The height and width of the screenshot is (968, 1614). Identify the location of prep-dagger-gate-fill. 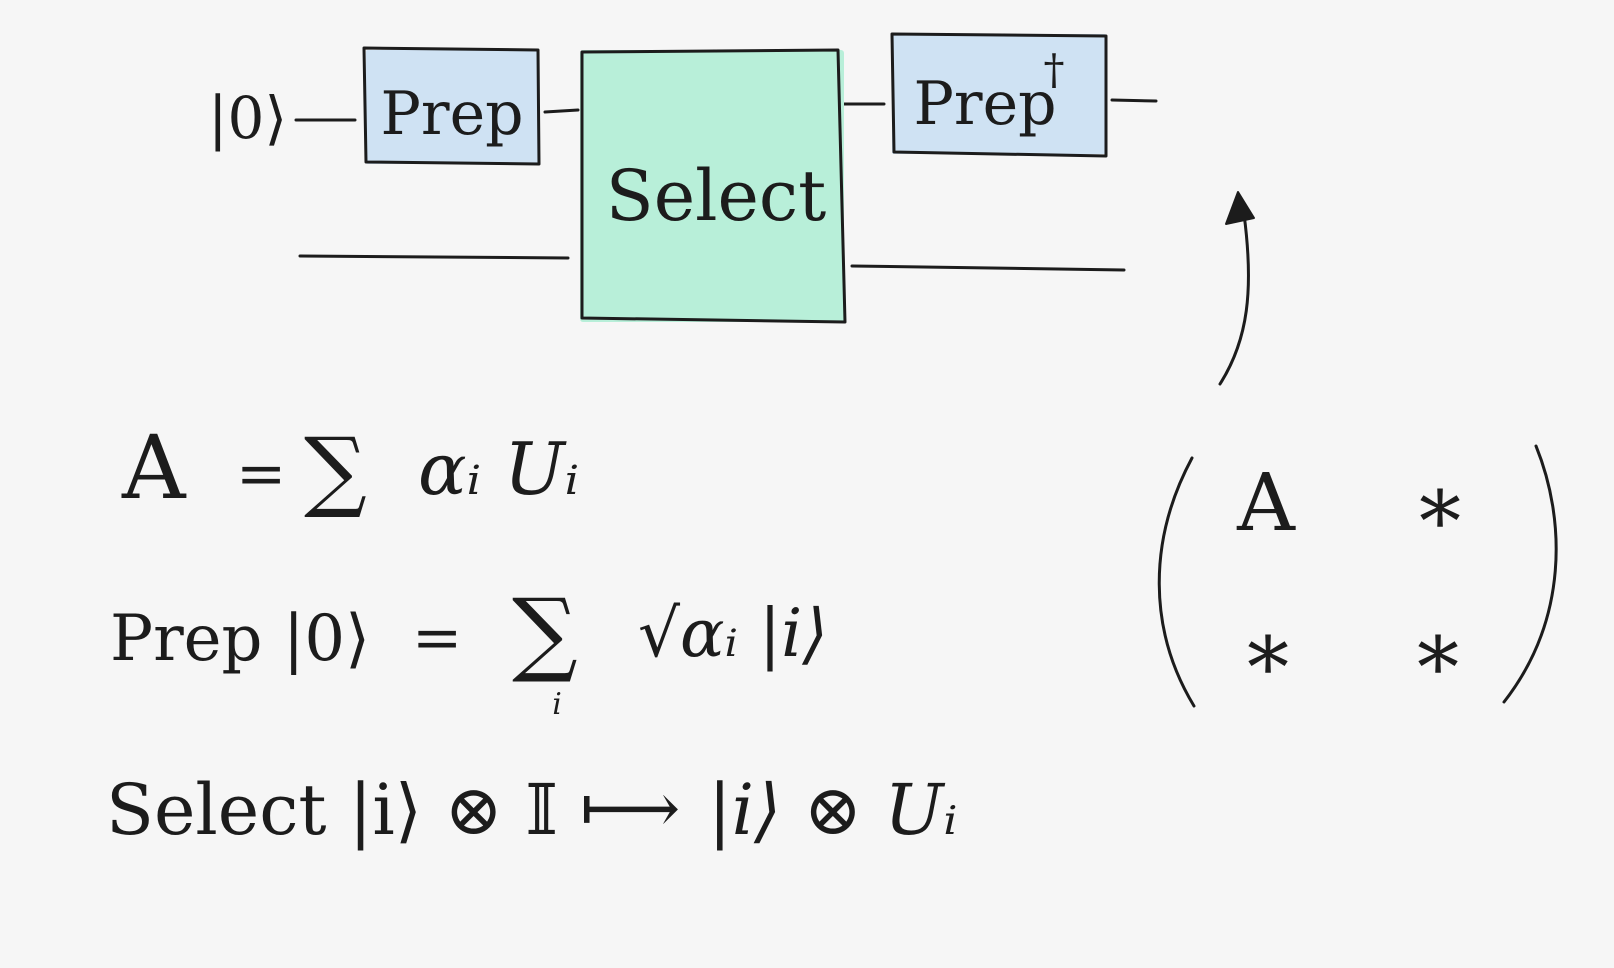
(999, 94).